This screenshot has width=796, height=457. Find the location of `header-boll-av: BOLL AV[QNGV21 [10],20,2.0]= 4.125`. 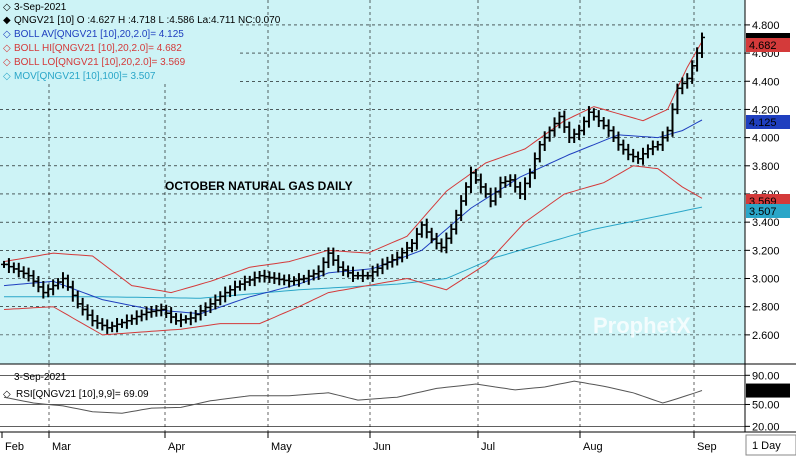

header-boll-av: BOLL AV[QNGV21 [10],20,2.0]= 4.125 is located at coordinates (99, 34).